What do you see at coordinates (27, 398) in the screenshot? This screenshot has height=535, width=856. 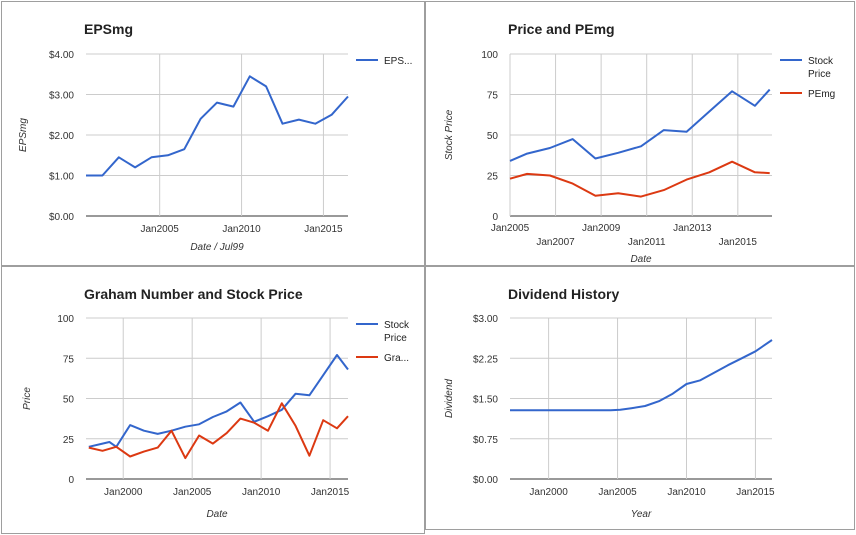 I see `y-axis-title: Price` at bounding box center [27, 398].